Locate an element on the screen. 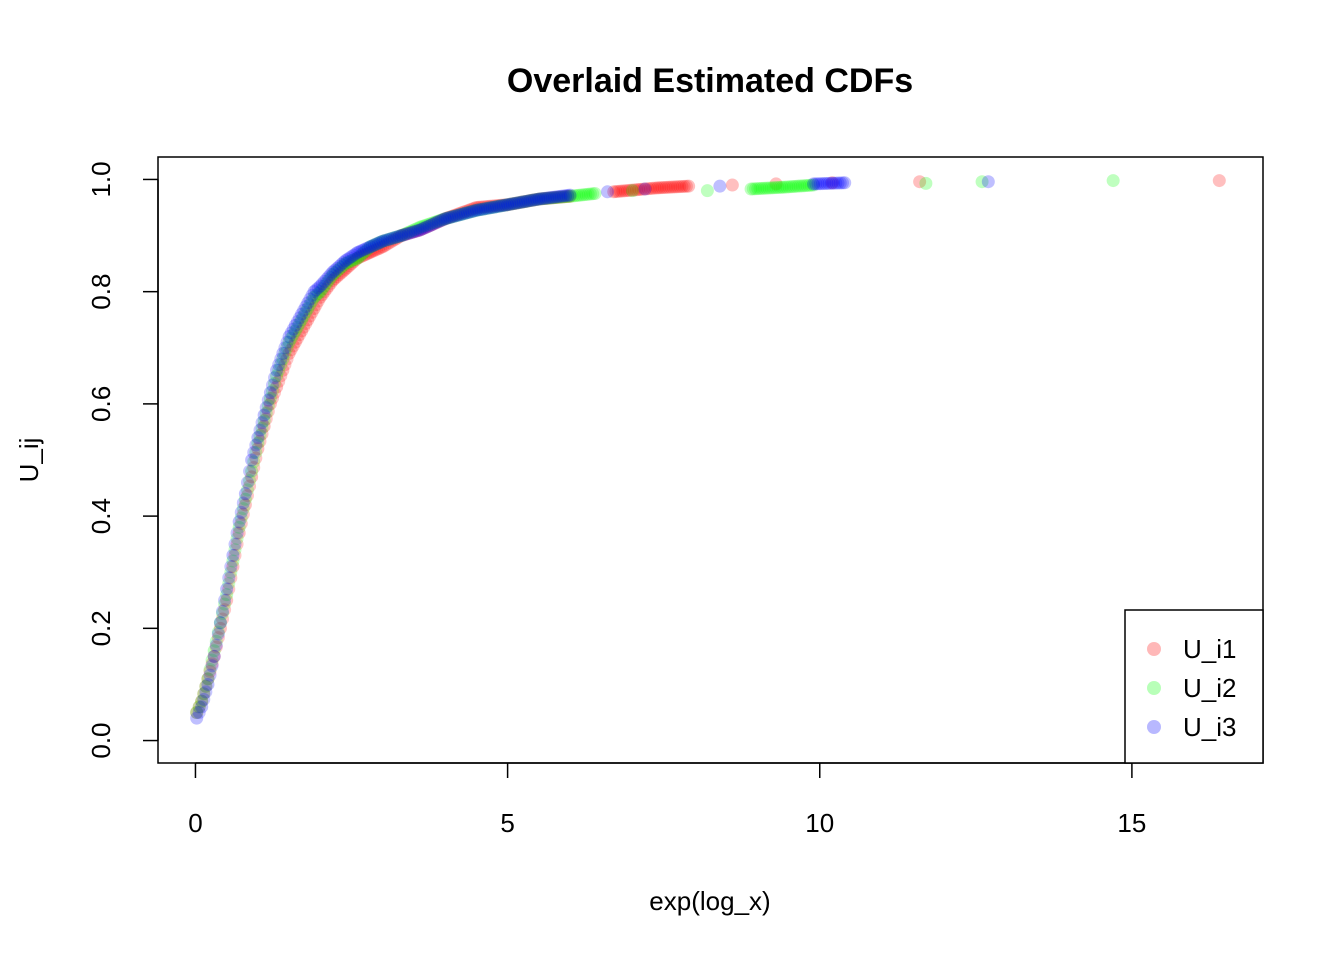  x-axis-label: exp(log_x) is located at coordinates (709, 901).